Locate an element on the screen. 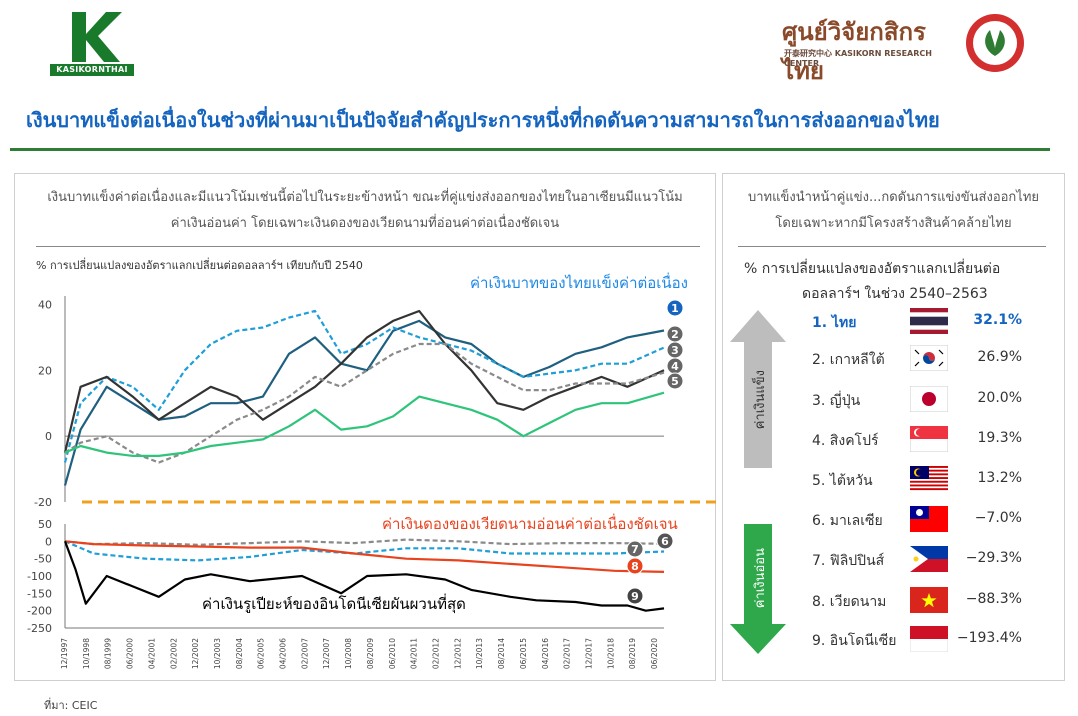  strong-currency-arrow-icon is located at coordinates (758, 389).